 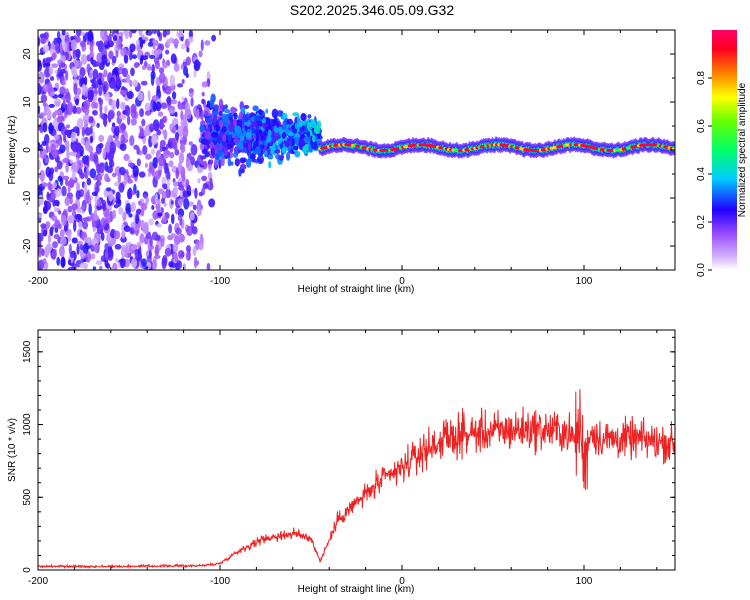 What do you see at coordinates (724, 150) in the screenshot?
I see `colorbar-gradient` at bounding box center [724, 150].